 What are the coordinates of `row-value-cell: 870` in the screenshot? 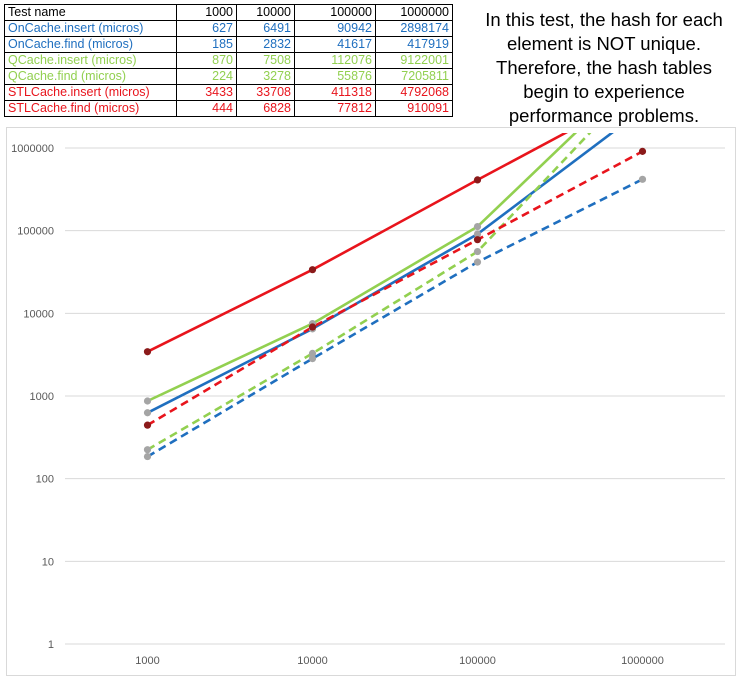 It's located at (206, 60).